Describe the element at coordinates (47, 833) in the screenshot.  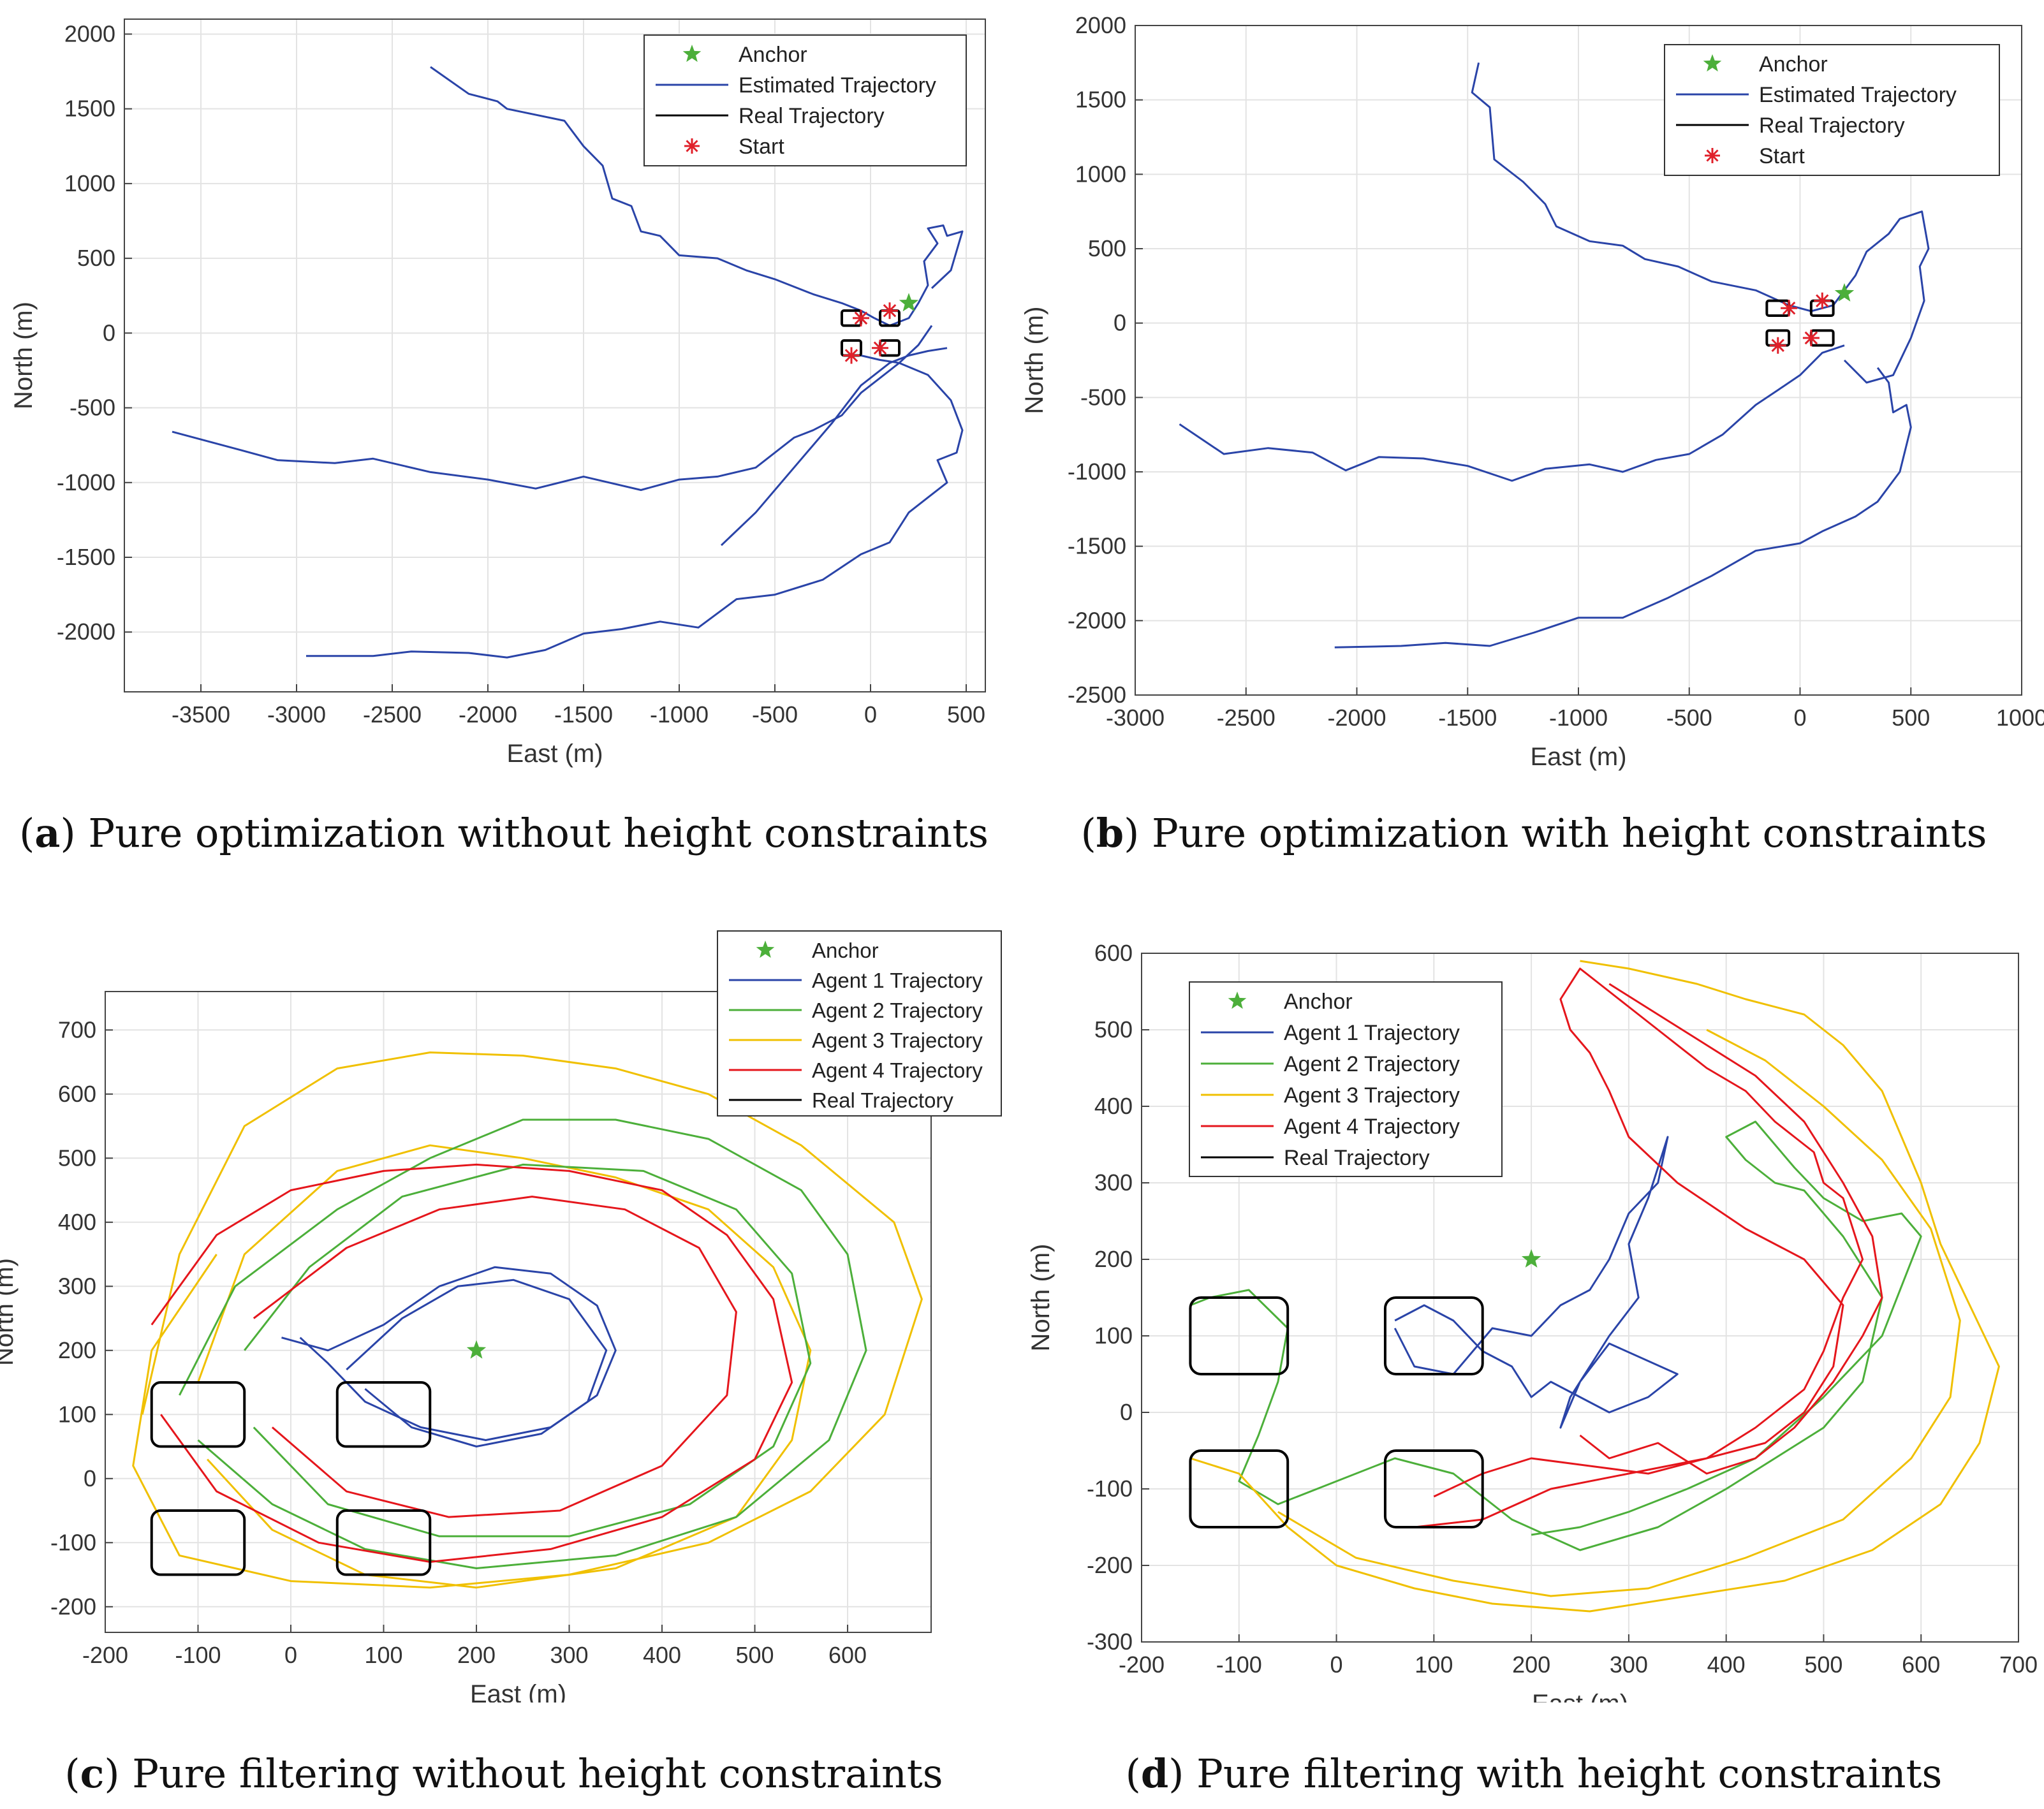
I see `caption-a-letter: a` at that location.